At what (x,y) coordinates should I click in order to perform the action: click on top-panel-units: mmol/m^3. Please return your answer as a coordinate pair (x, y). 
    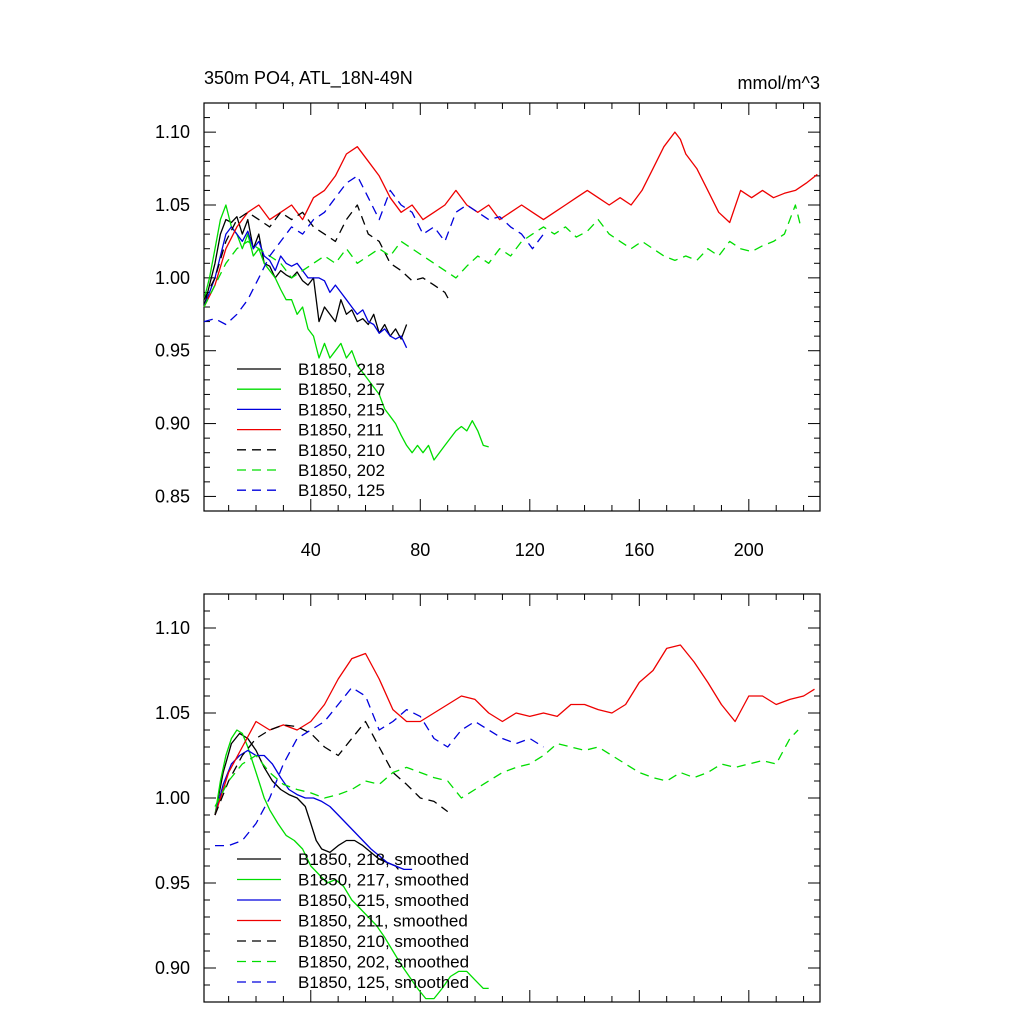
    Looking at the image, I should click on (779, 83).